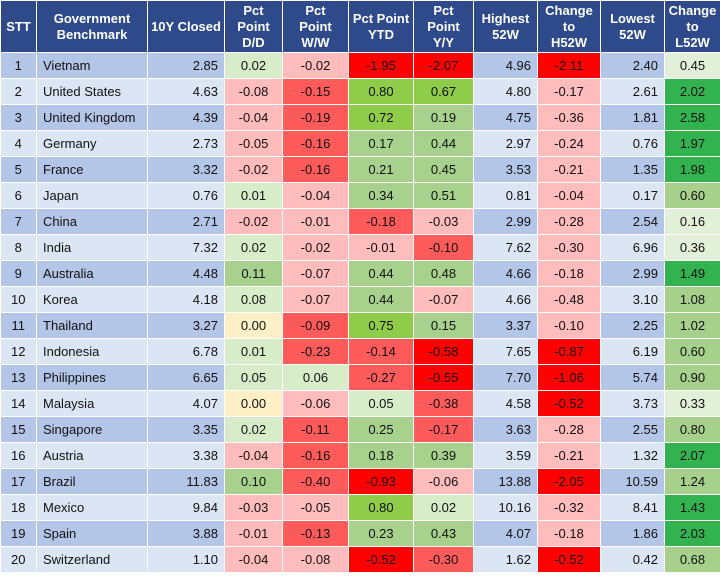 The image size is (720, 576). What do you see at coordinates (505, 117) in the screenshot?
I see `h52-cell: 4.75` at bounding box center [505, 117].